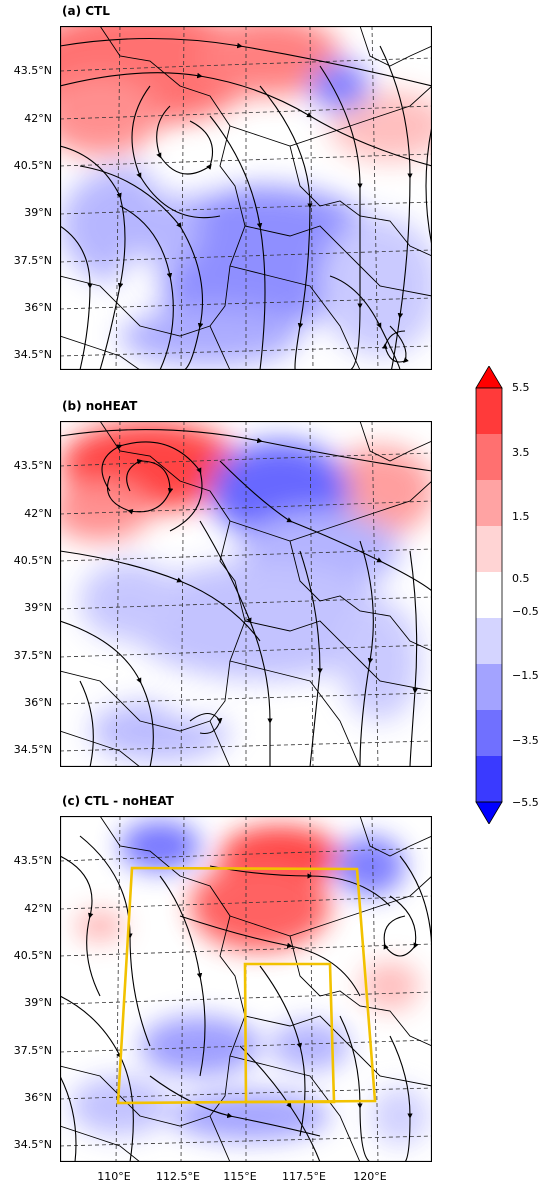  What do you see at coordinates (304, 1176) in the screenshot?
I see `lon-label: 117.5°E` at bounding box center [304, 1176].